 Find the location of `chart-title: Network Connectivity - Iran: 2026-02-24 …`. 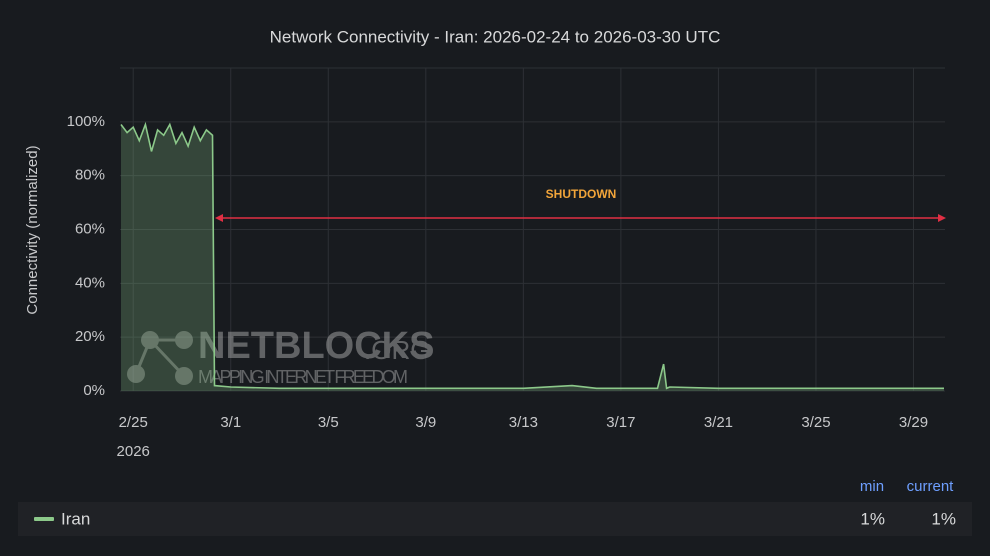

chart-title: Network Connectivity - Iran: 2026-02-24 … is located at coordinates (495, 36).